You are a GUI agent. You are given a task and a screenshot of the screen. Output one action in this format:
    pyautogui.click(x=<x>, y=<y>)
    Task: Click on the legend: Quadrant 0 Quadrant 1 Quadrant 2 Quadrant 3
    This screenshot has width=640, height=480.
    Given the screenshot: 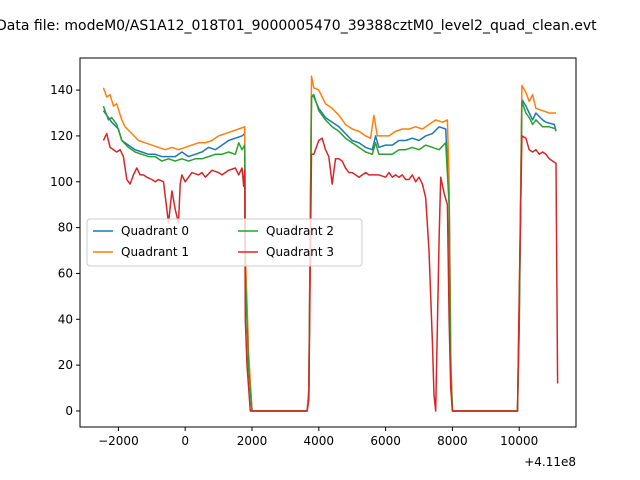 What is the action you would take?
    pyautogui.click(x=224, y=242)
    